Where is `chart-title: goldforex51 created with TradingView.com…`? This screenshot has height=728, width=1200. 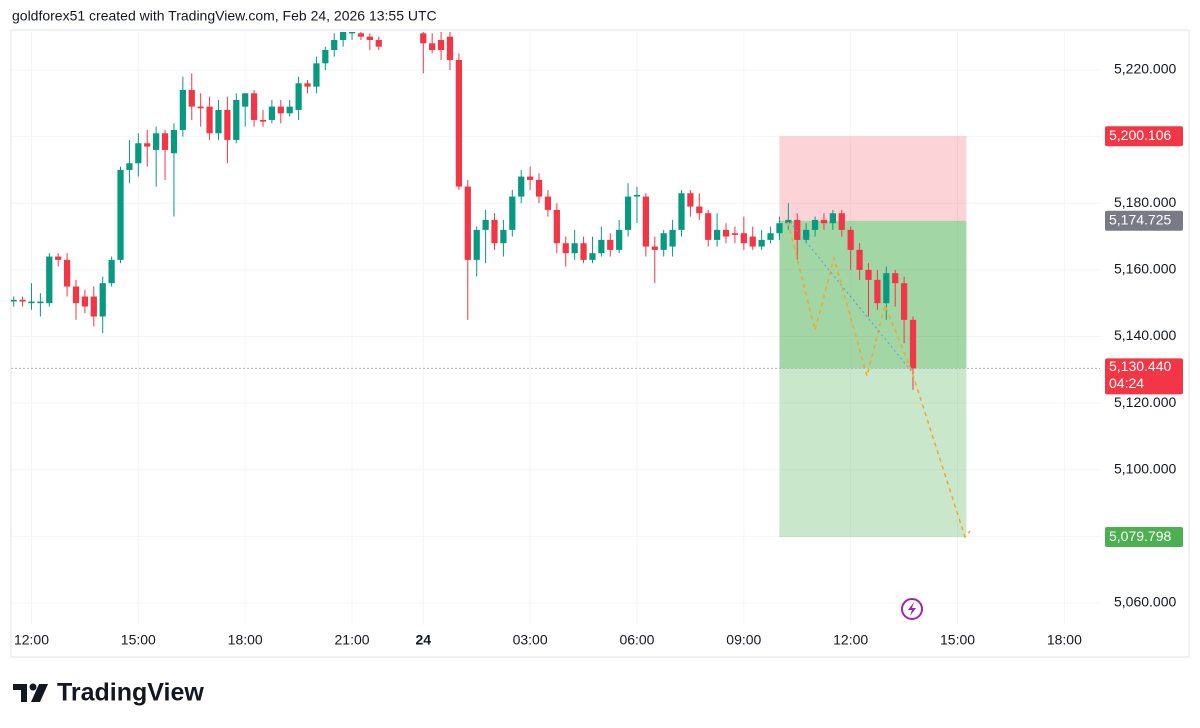
chart-title: goldforex51 created with TradingView.com… is located at coordinates (224, 16).